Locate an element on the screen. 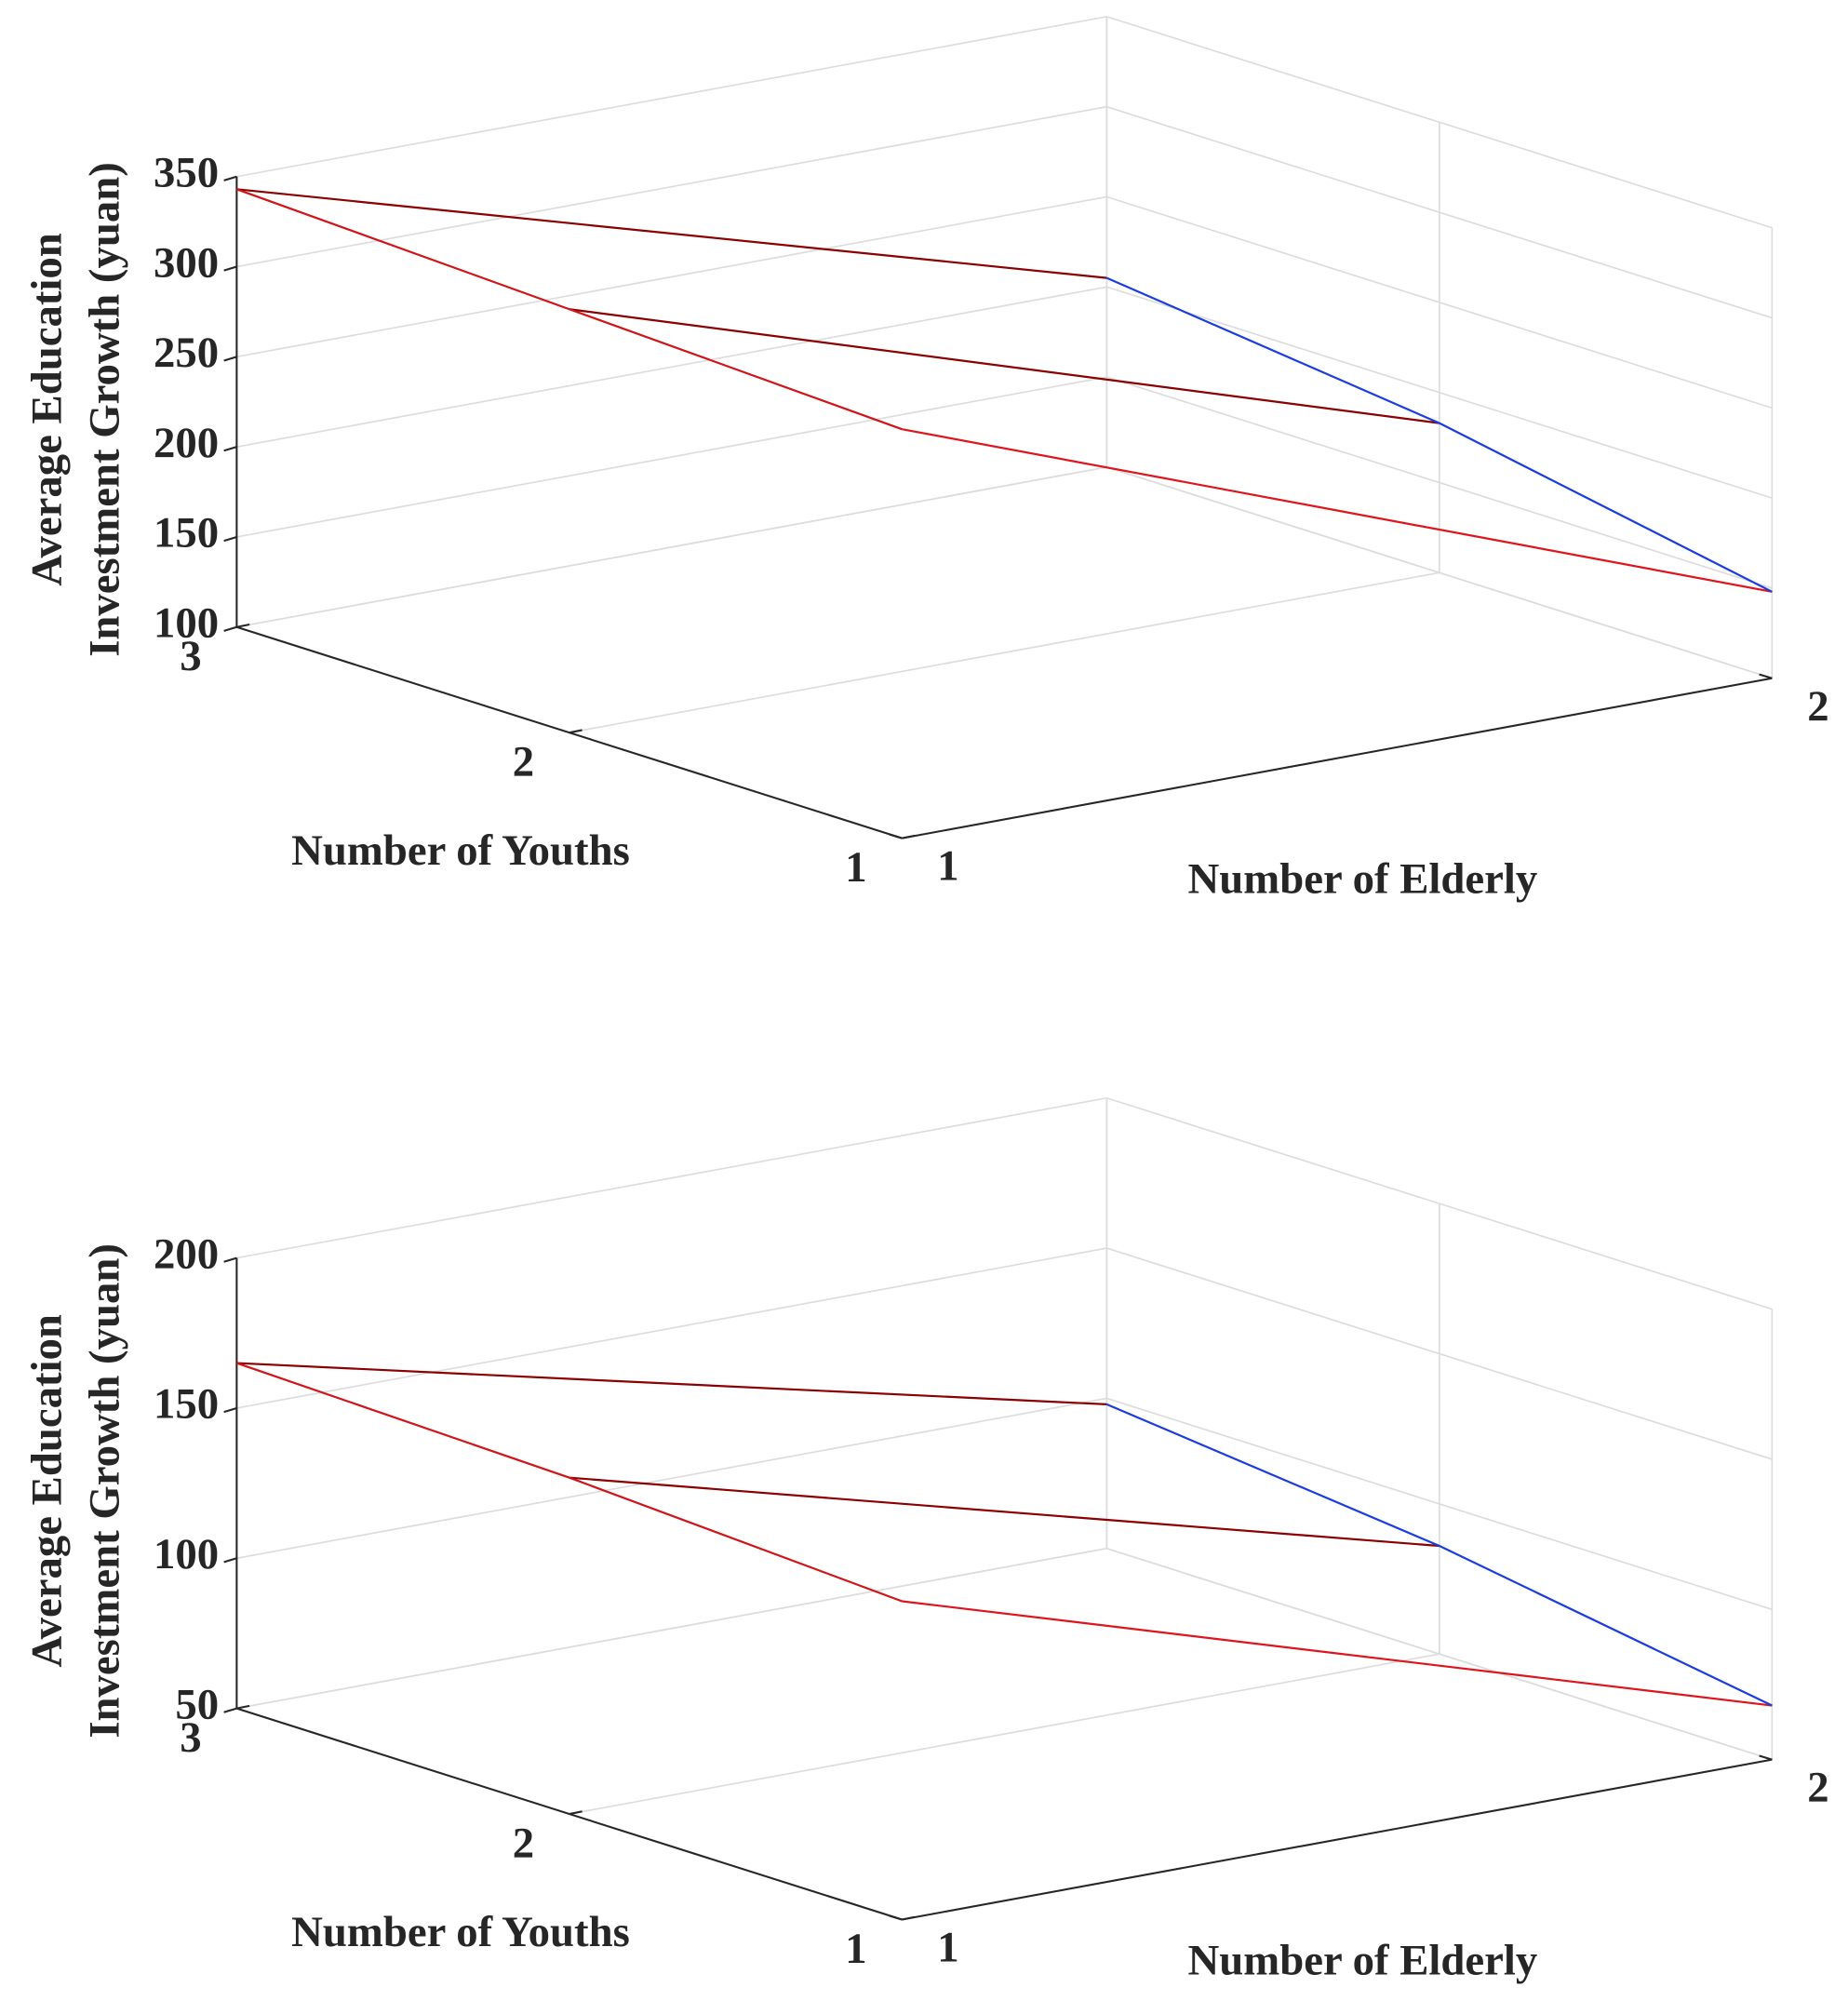 This screenshot has width=1848, height=2001. z-tick-label: 300 is located at coordinates (186, 262).